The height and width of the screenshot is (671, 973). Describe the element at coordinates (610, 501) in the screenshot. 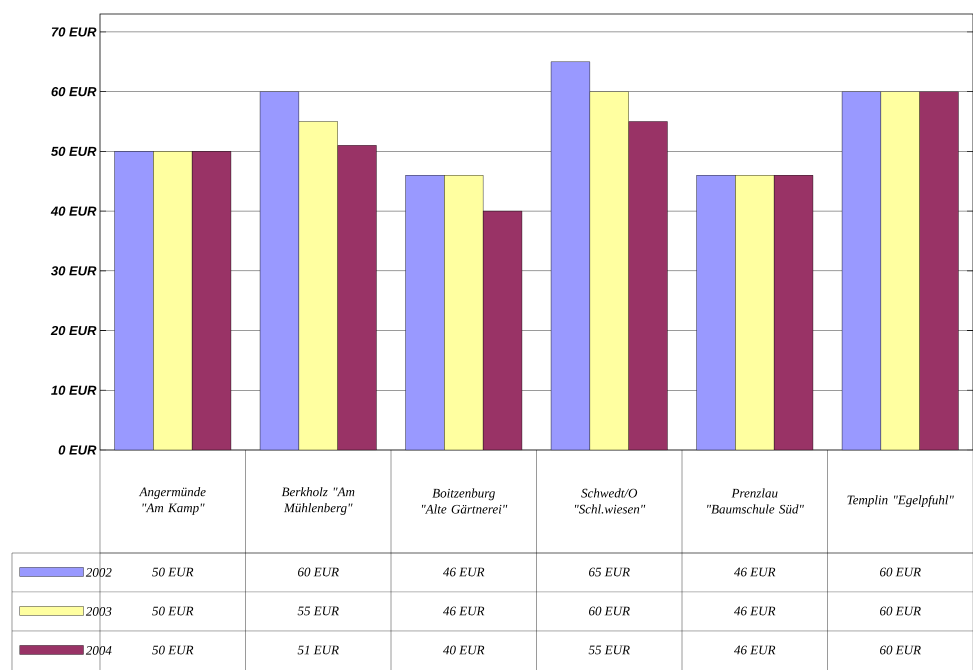

I see `x-tick-label: Schwedt/O "Schl.wiesen"` at that location.